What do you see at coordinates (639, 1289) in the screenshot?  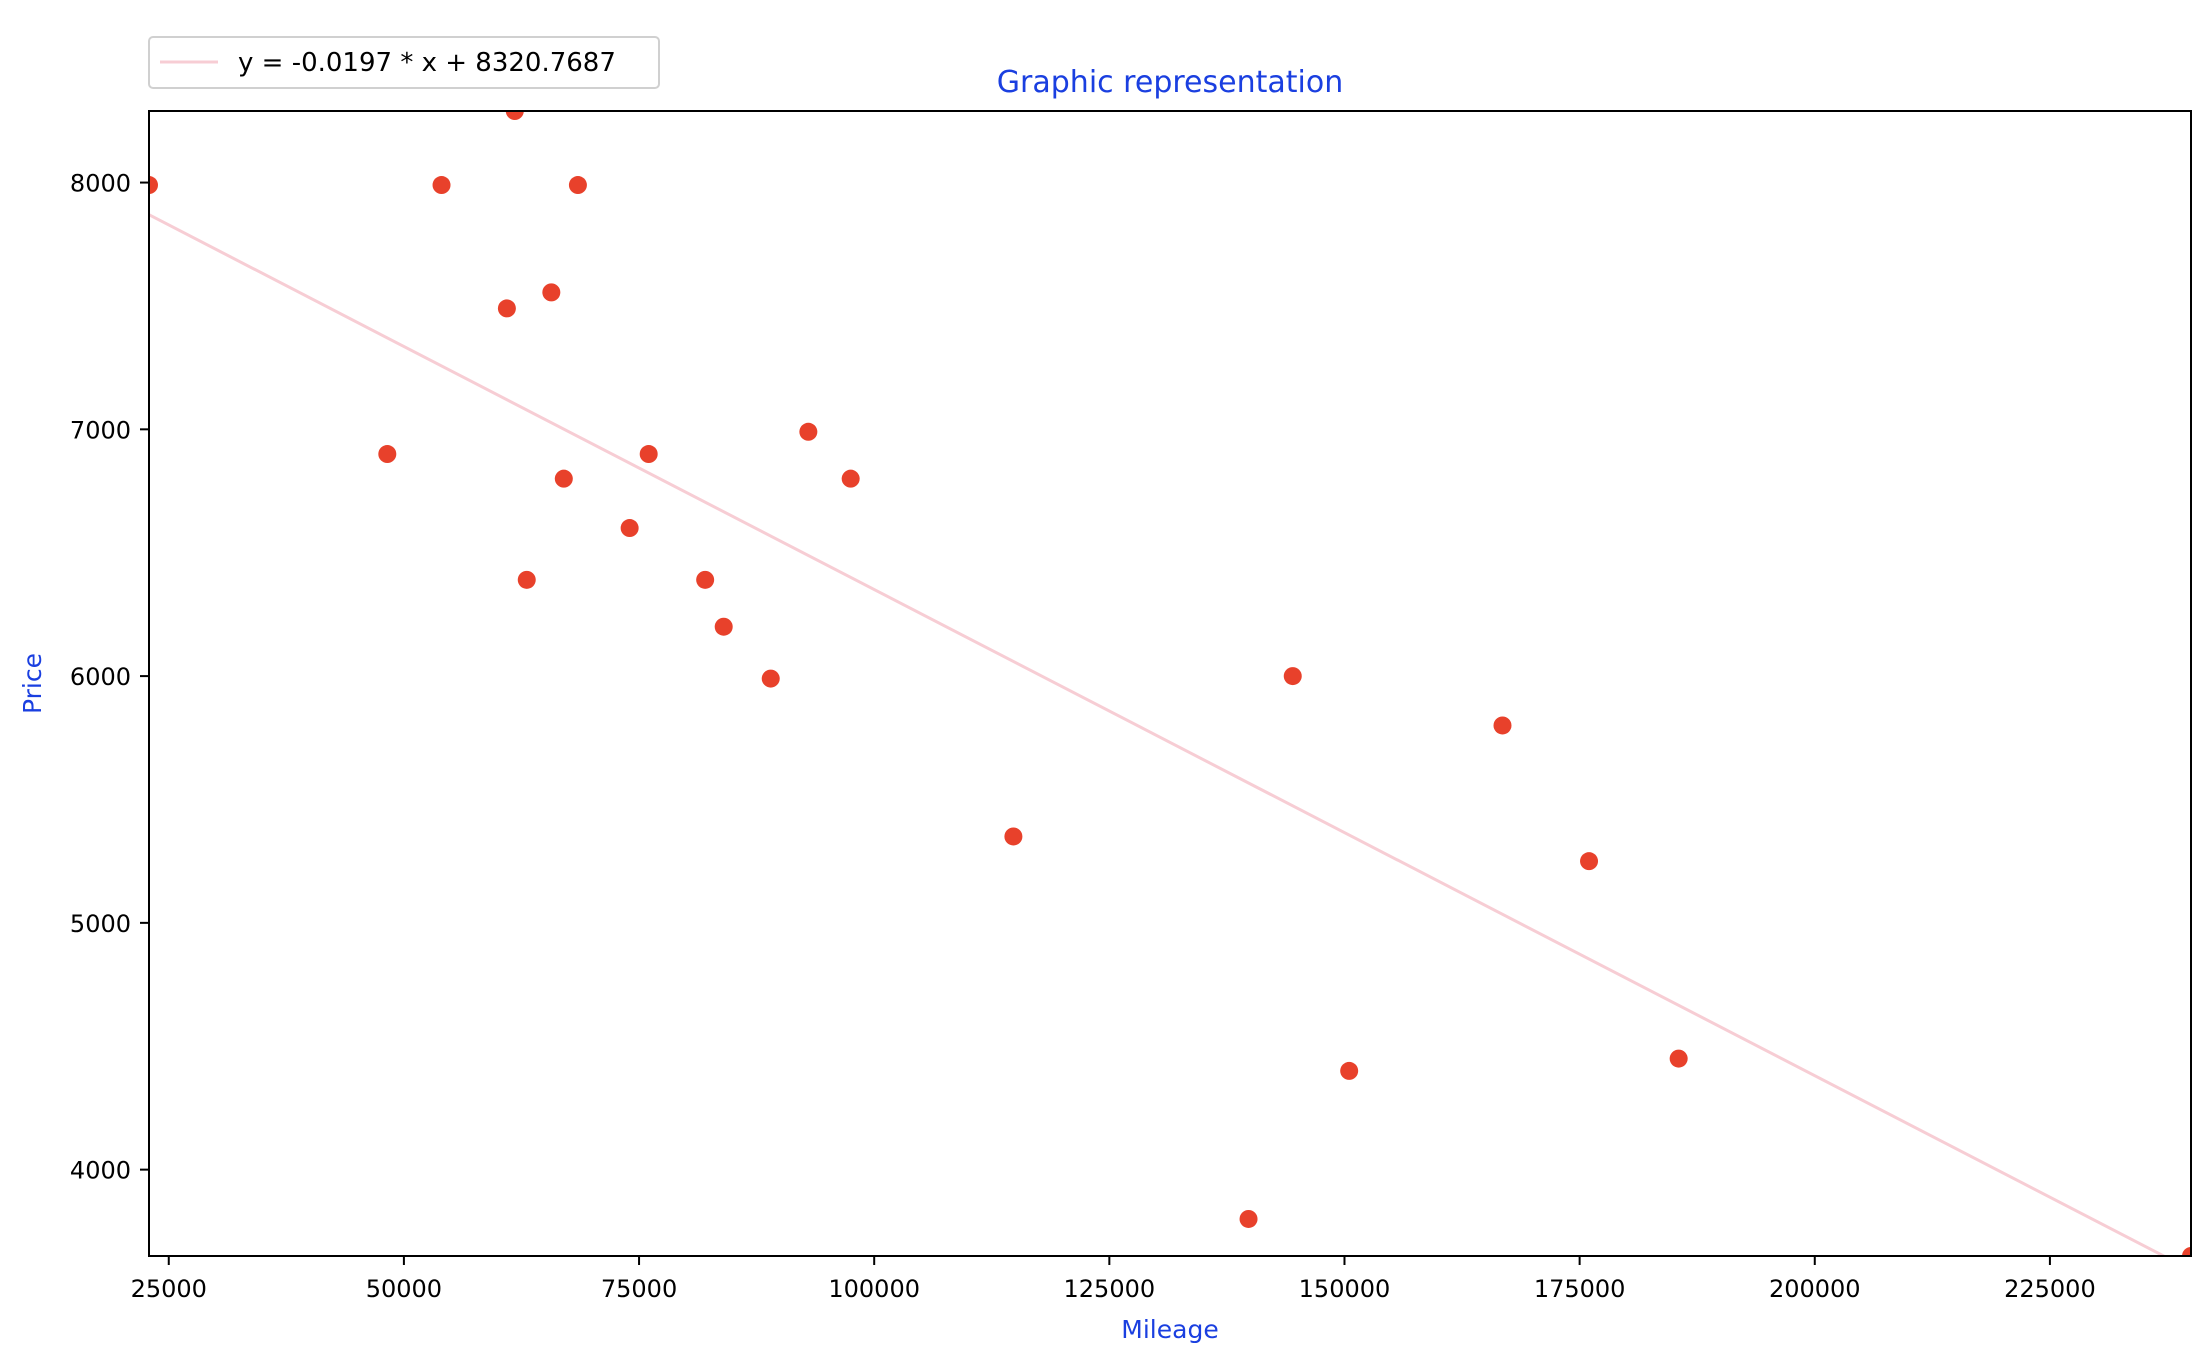 I see `x-tick-label-75000: 75000` at bounding box center [639, 1289].